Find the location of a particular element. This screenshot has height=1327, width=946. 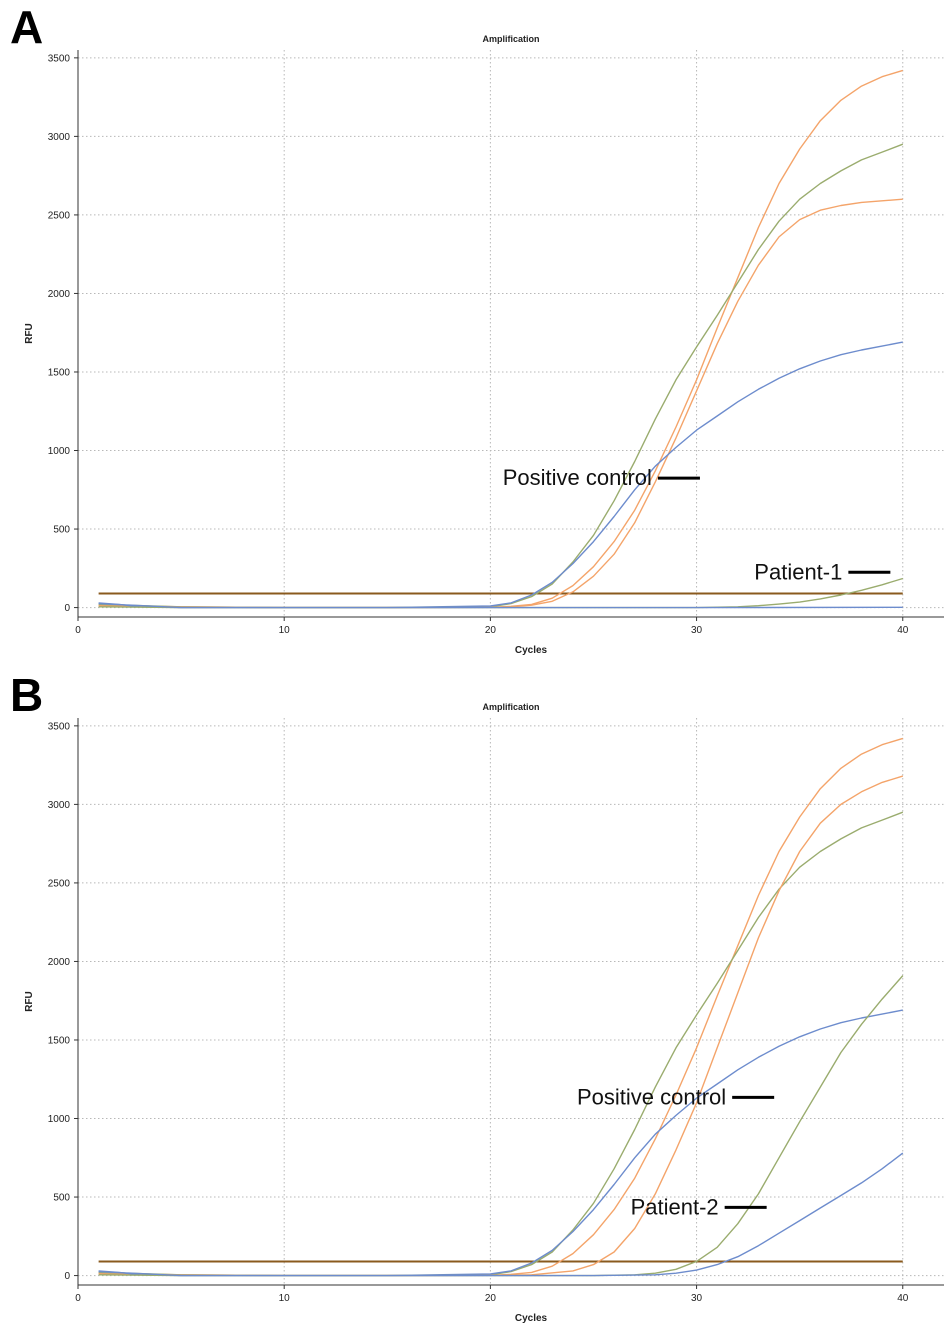

panel-letter-b: B is located at coordinates (27, 695).